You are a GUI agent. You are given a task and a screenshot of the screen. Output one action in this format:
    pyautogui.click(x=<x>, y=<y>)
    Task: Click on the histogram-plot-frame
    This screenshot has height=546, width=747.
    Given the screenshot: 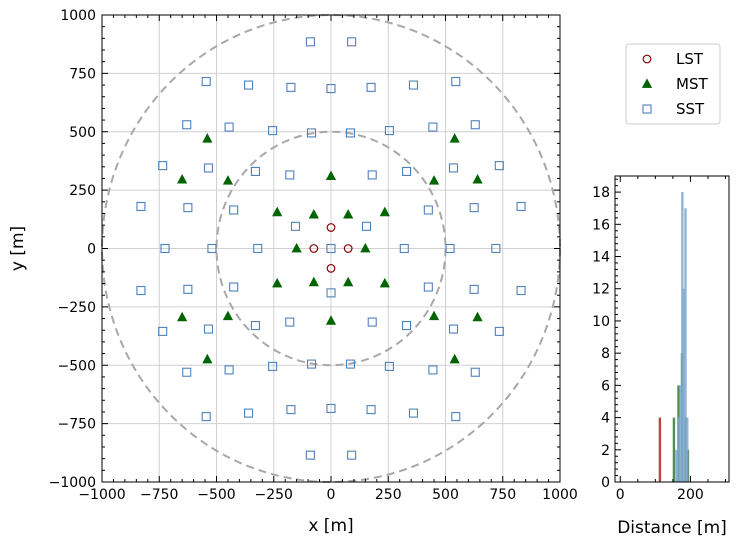 What is the action you would take?
    pyautogui.click(x=672, y=329)
    